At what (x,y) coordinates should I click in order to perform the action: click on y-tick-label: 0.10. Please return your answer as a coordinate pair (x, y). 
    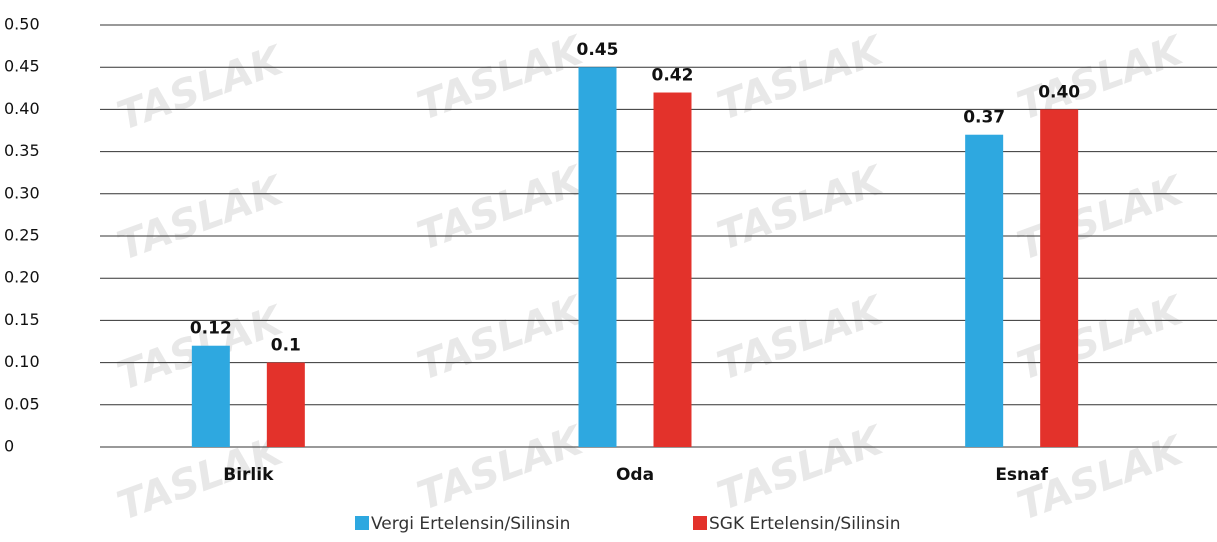
    Looking at the image, I should click on (22, 361).